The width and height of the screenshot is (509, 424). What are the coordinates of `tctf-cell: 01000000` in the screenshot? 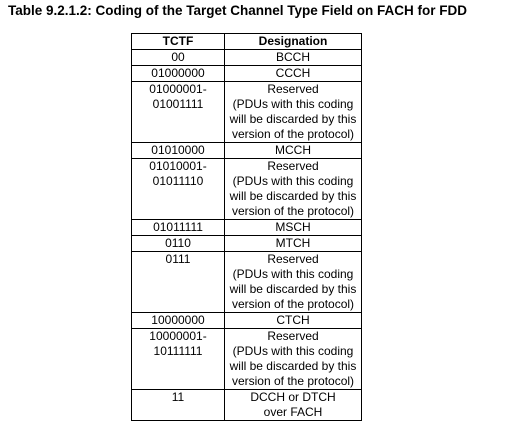 It's located at (178, 73).